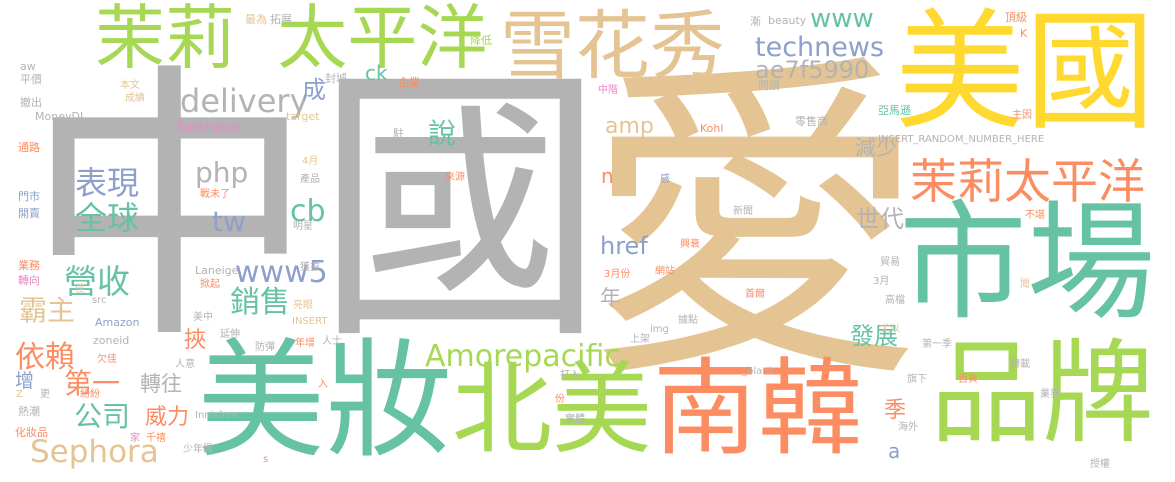  Describe the element at coordinates (408, 311) in the screenshot. I see `cloud-word: 聖地` at that location.